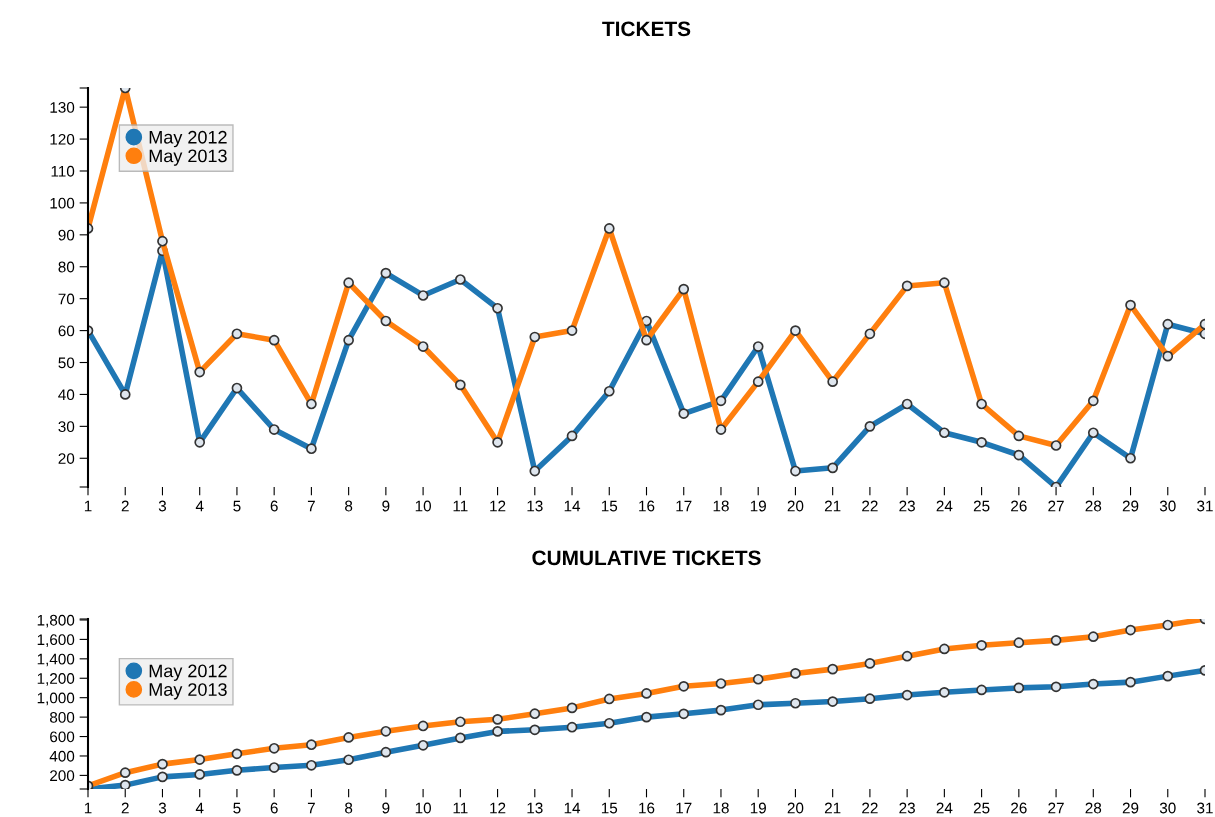 The height and width of the screenshot is (817, 1215). I want to click on y-tick-label: 400, so click(62, 756).